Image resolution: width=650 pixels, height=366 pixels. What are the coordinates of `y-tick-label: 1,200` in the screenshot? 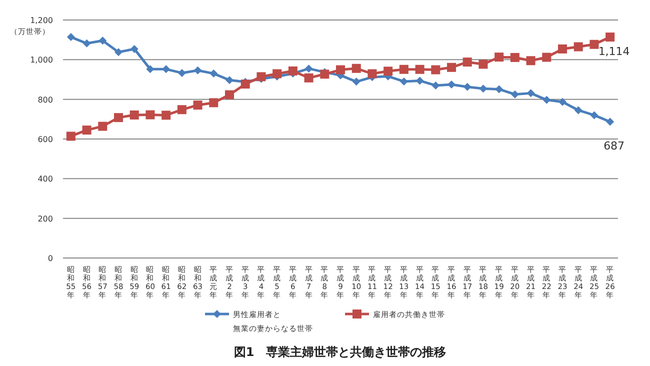 It's located at (41, 20).